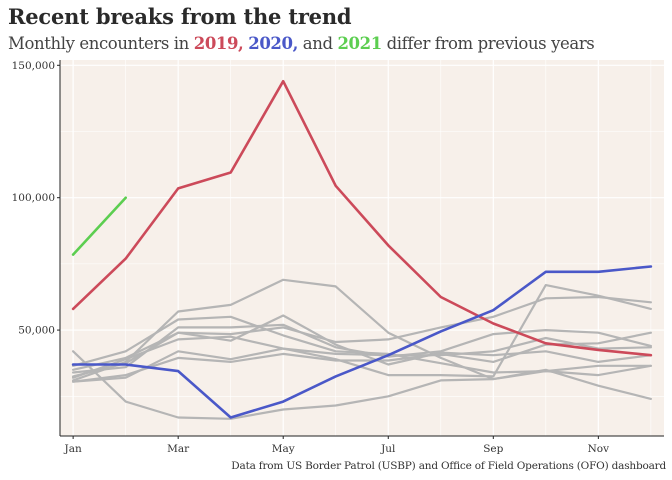  What do you see at coordinates (488, 43) in the screenshot?
I see `subtitle-suffix: differ from previous years` at bounding box center [488, 43].